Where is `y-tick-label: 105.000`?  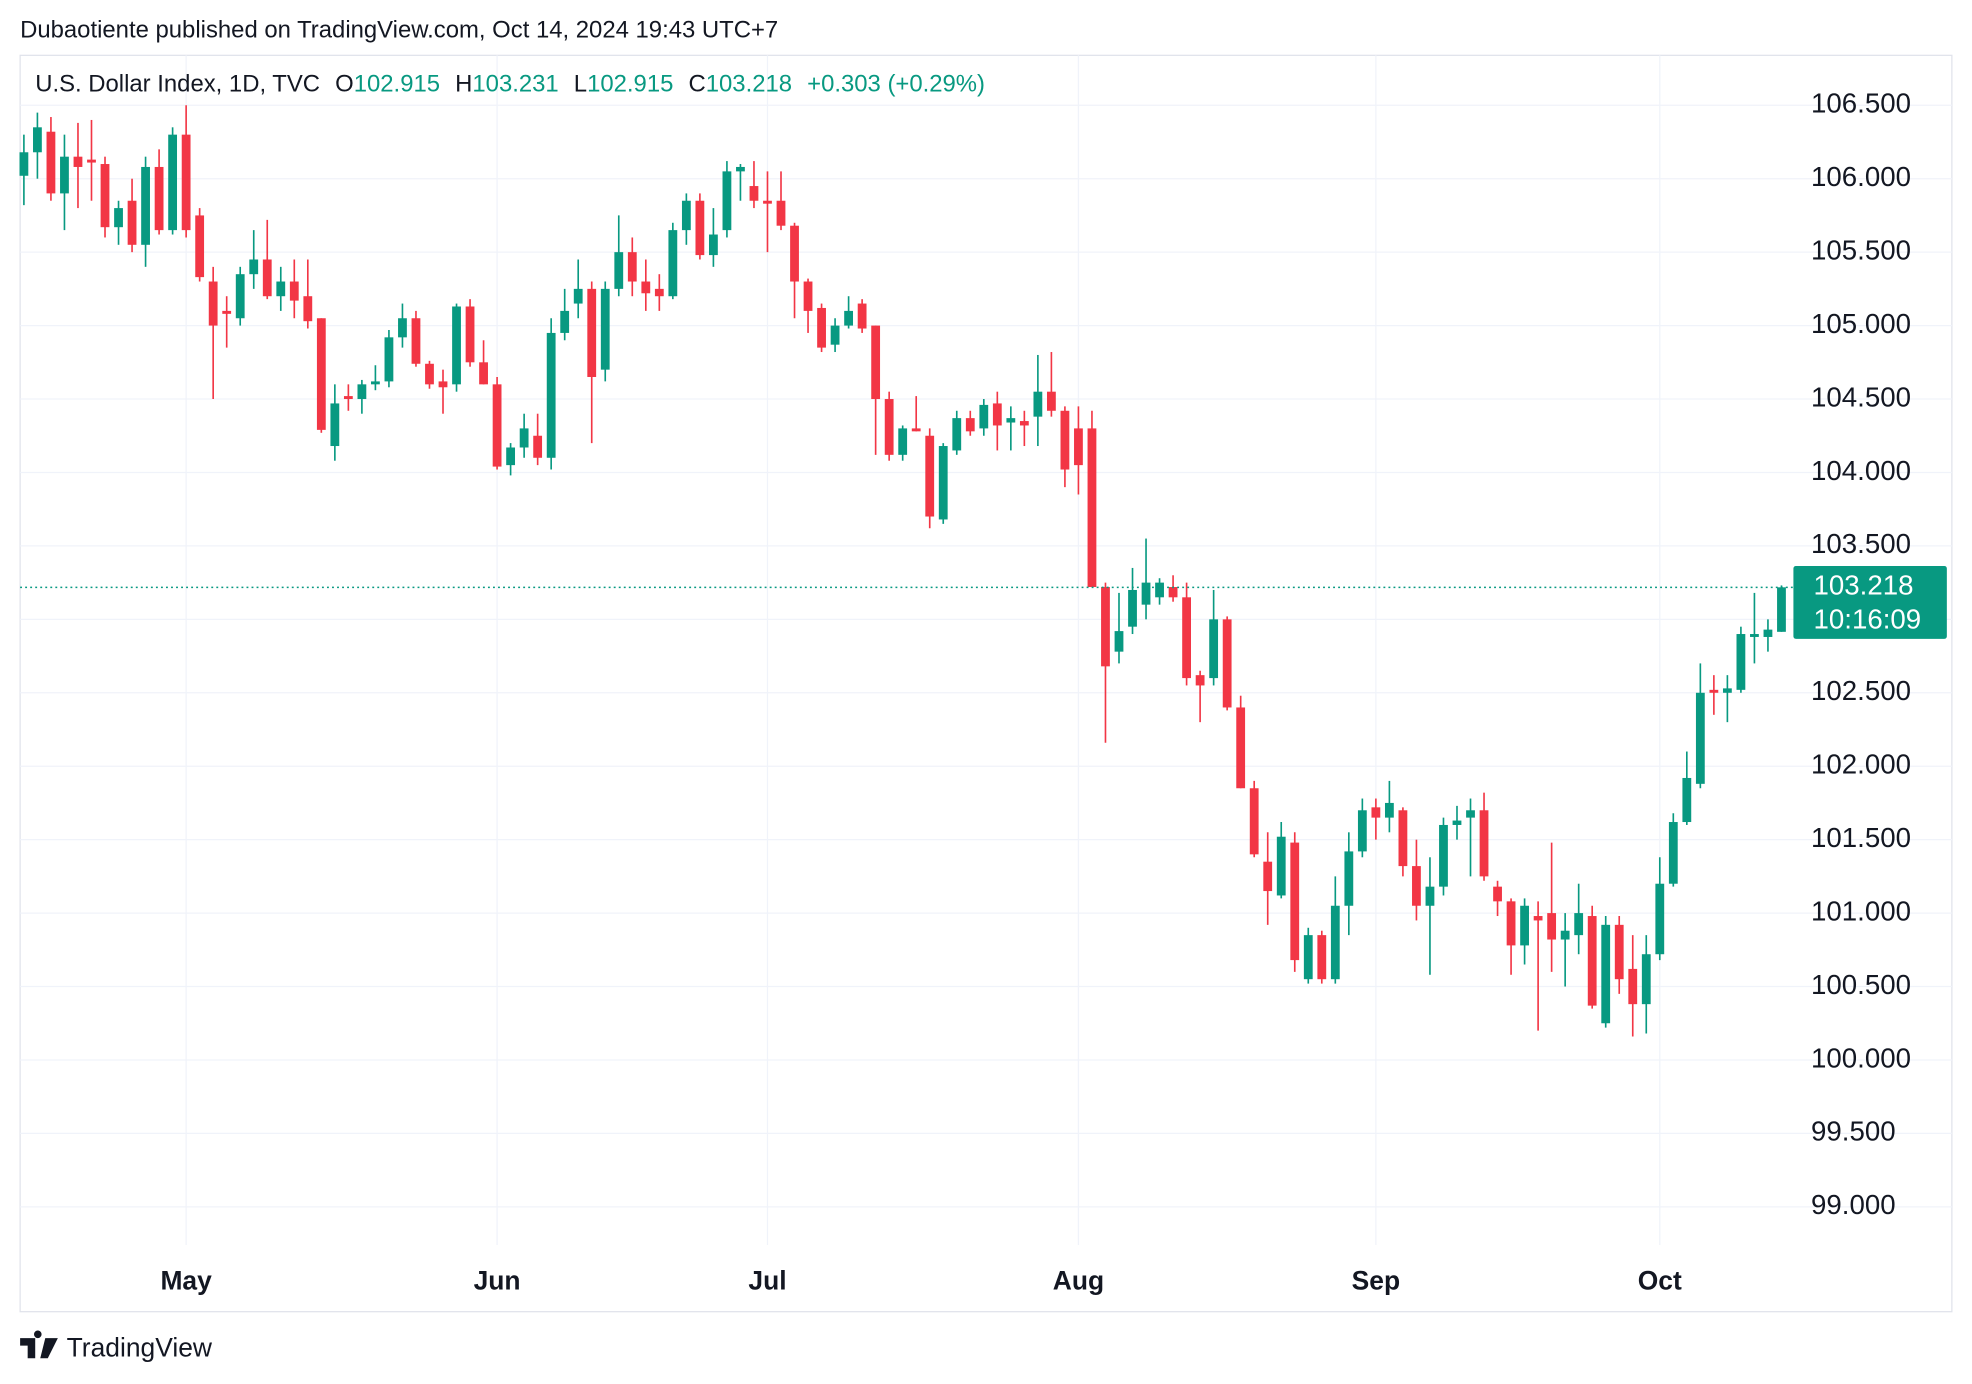 y-tick-label: 105.000 is located at coordinates (1861, 323).